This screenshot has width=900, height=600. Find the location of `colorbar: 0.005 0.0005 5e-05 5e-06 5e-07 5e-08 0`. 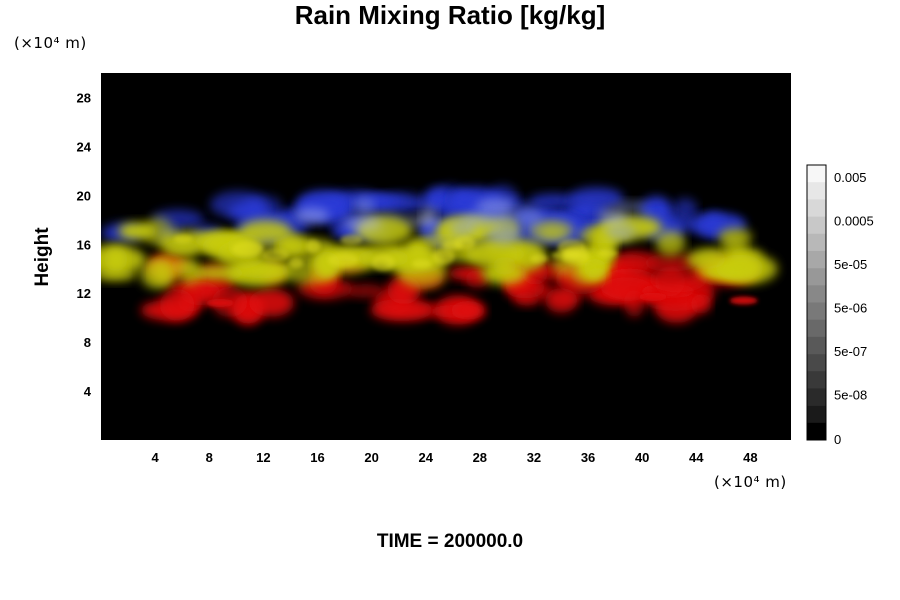

colorbar: 0.005 0.0005 5e-05 5e-06 5e-07 5e-08 0 is located at coordinates (840, 305).